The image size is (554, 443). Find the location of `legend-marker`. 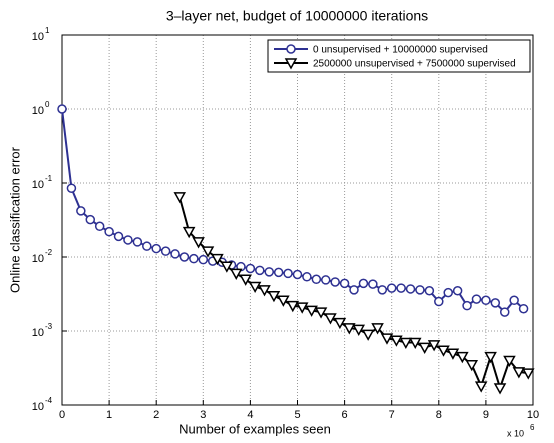

legend-marker is located at coordinates (291, 64).